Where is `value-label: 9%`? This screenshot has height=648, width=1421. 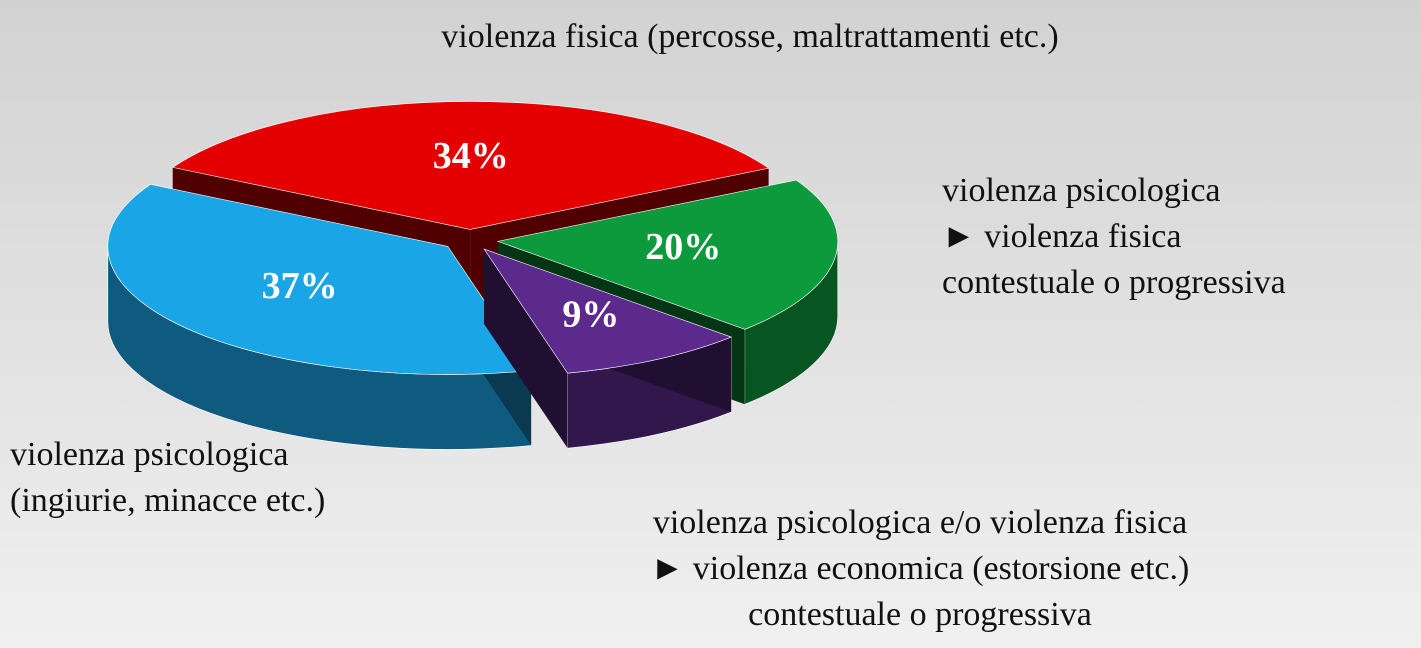
value-label: 9% is located at coordinates (590, 314).